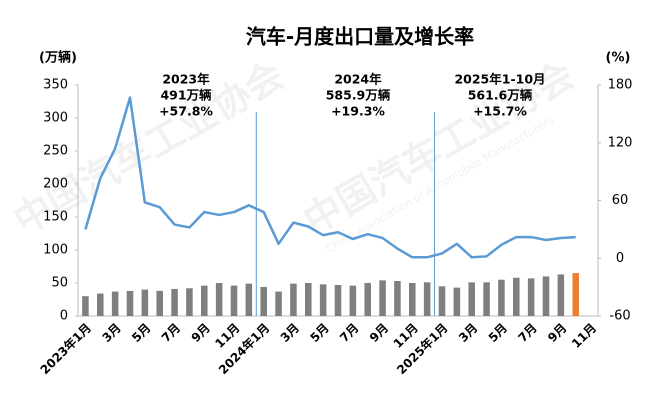 This screenshot has width=672, height=406. I want to click on annotation: 491万辆, so click(186, 95).